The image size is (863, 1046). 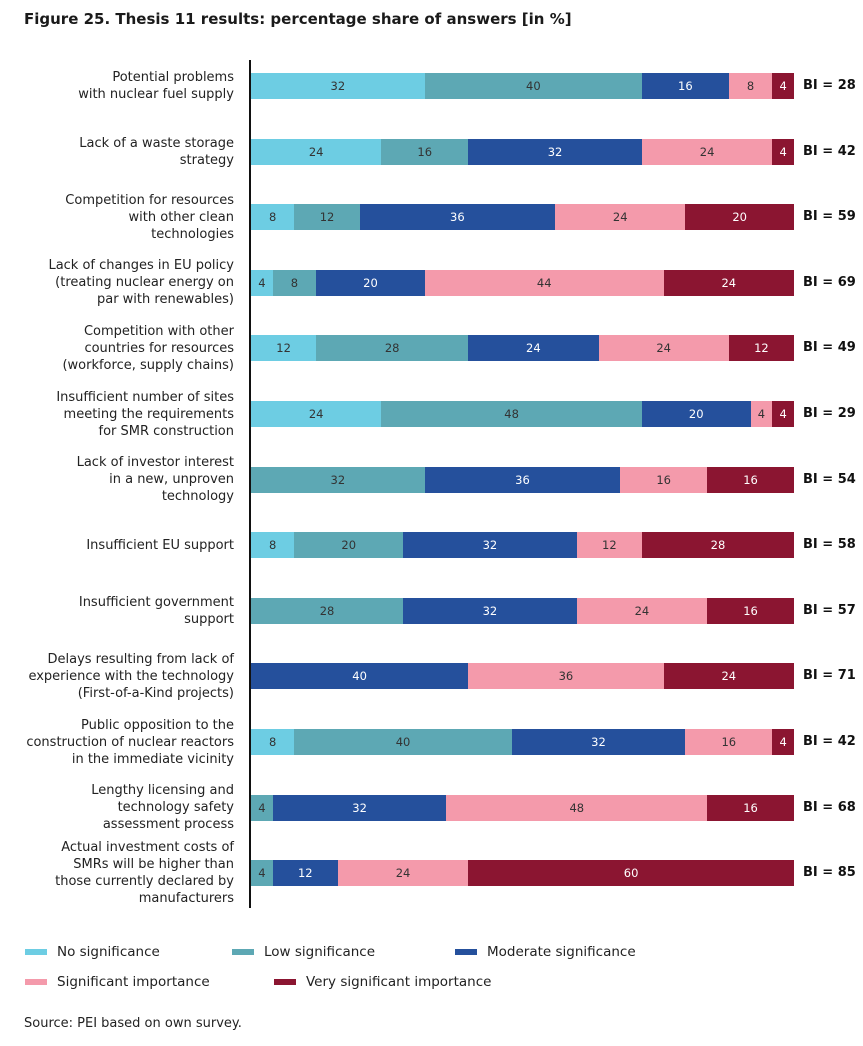 I want to click on bar-segment-no-significance: 12, so click(x=284, y=348).